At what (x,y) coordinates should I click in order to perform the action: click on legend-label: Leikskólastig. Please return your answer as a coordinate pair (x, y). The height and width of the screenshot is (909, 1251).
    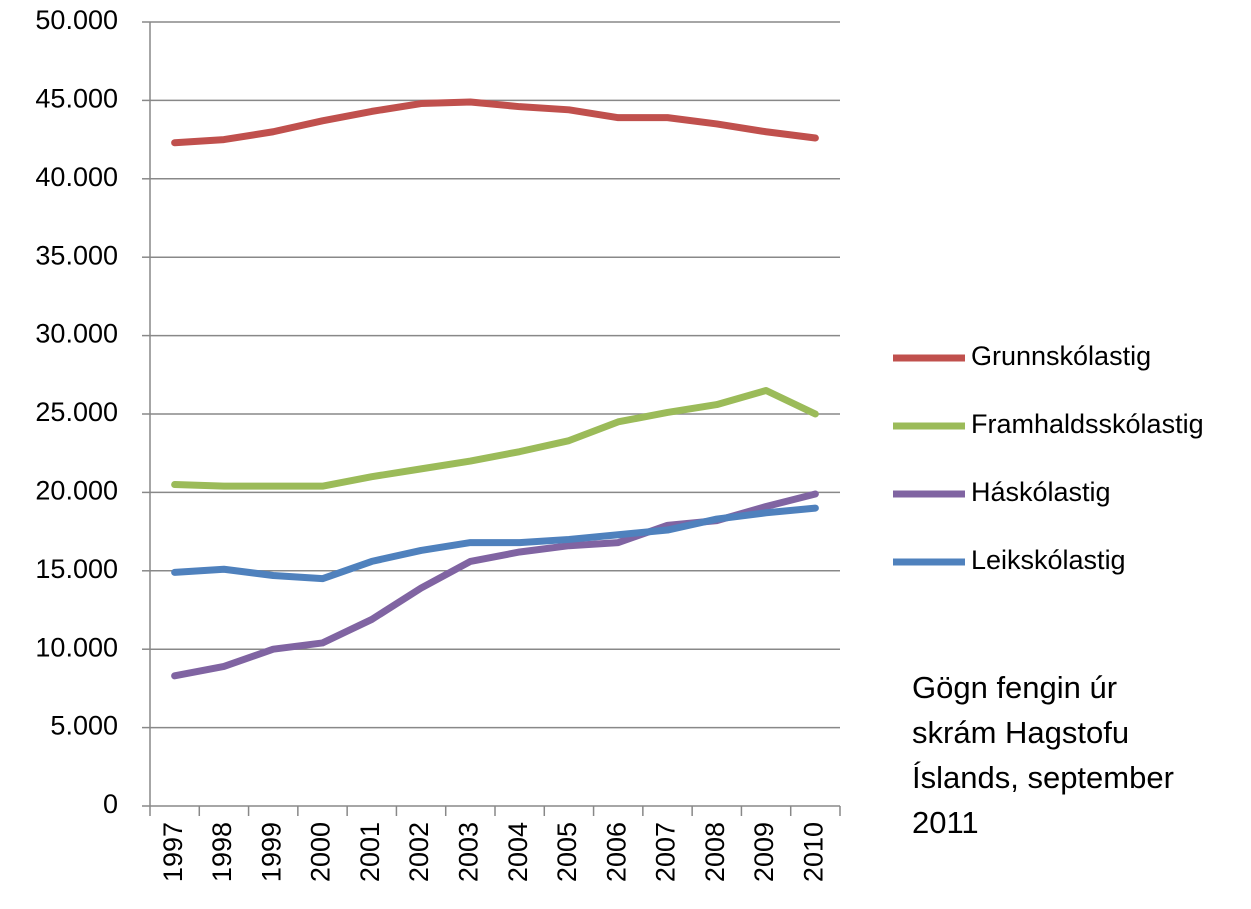
    Looking at the image, I should click on (1048, 560).